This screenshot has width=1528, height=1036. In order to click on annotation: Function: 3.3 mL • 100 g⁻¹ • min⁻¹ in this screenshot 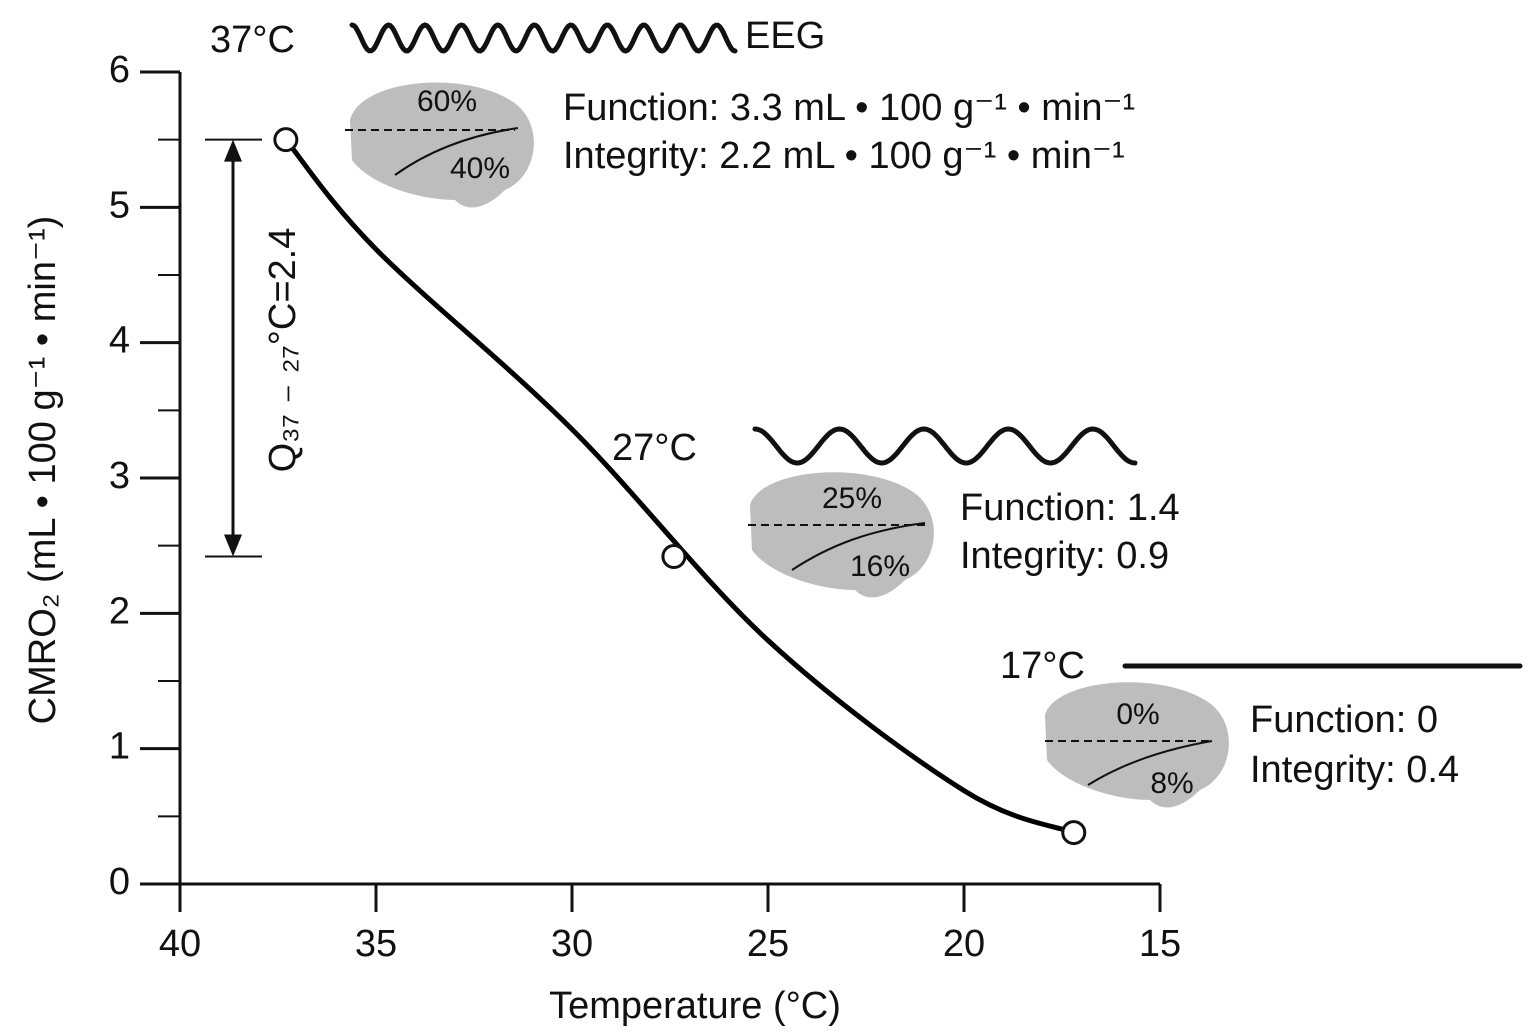, I will do `click(849, 108)`.